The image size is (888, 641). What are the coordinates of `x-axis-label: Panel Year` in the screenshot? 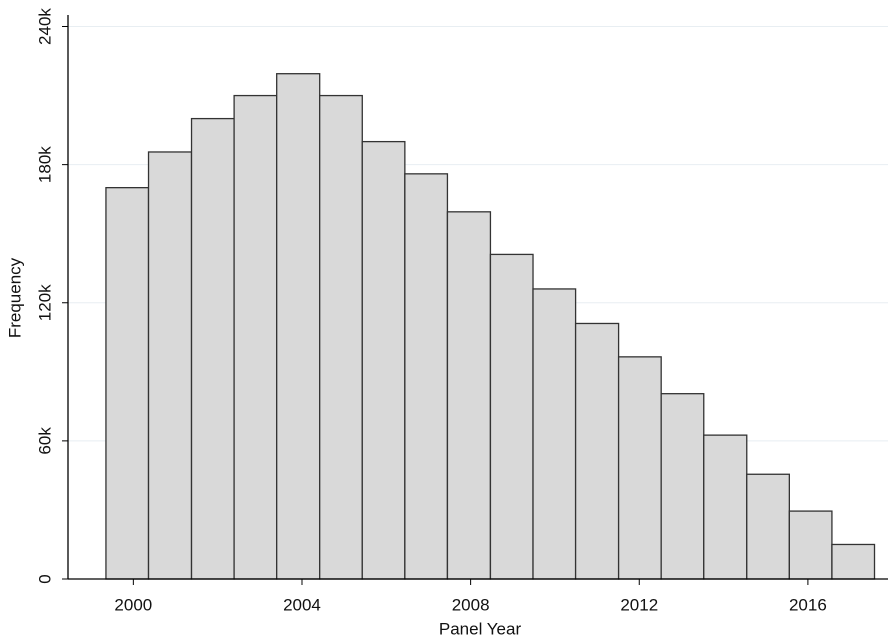 It's located at (480, 628).